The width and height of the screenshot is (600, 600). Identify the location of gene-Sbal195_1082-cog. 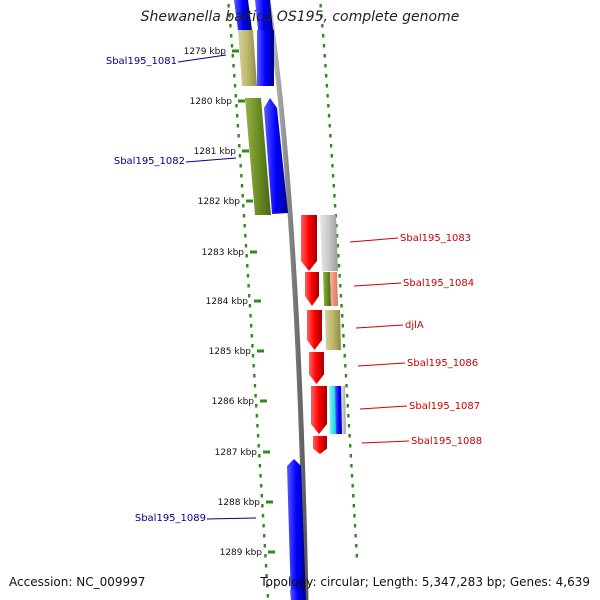
(258, 156).